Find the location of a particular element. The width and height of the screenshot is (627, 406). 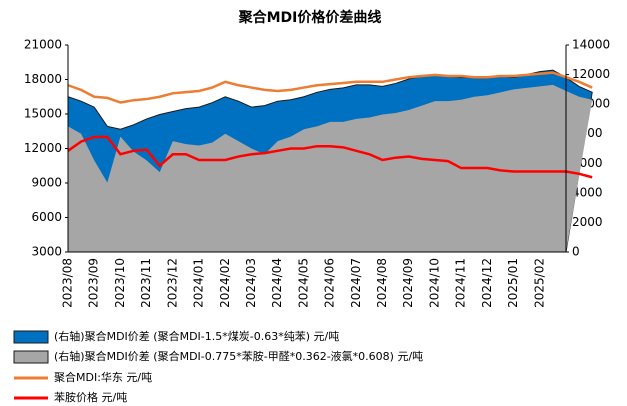

x-tick-label: 2025/01 is located at coordinates (513, 283).